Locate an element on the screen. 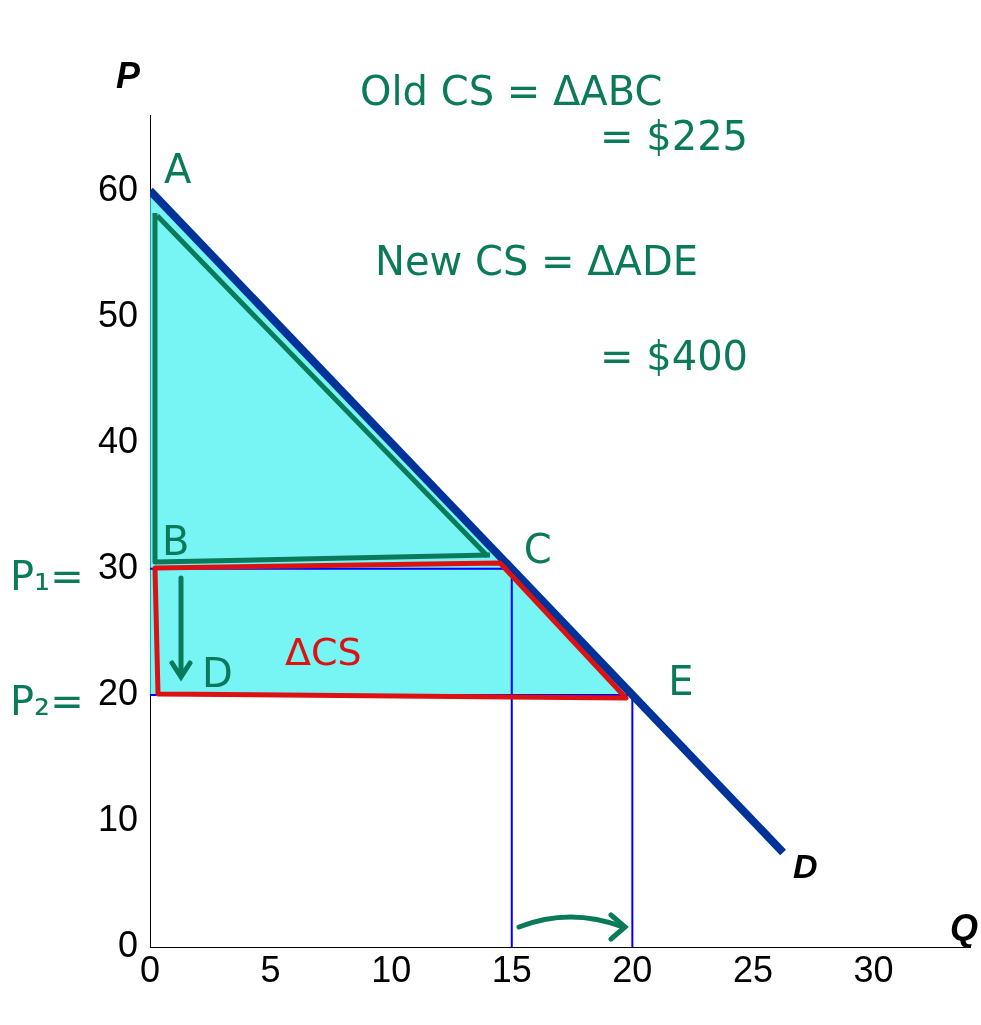  x-axis-title: Q is located at coordinates (963, 927).